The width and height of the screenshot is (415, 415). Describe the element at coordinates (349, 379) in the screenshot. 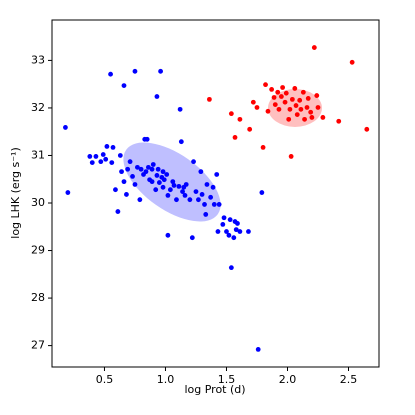

I see `x-tick-label: 2.5` at that location.